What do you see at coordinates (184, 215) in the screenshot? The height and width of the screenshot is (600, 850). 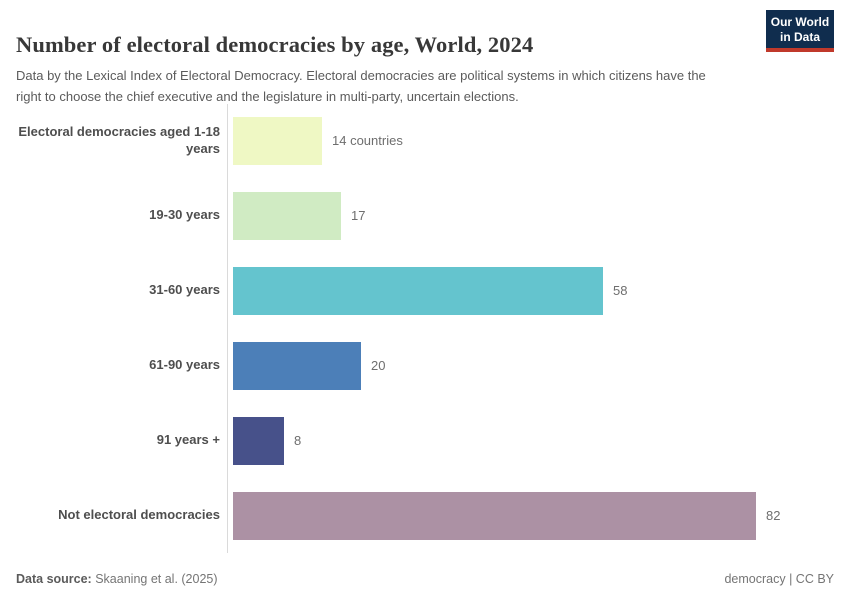 I see `category-label: 19-30 years` at bounding box center [184, 215].